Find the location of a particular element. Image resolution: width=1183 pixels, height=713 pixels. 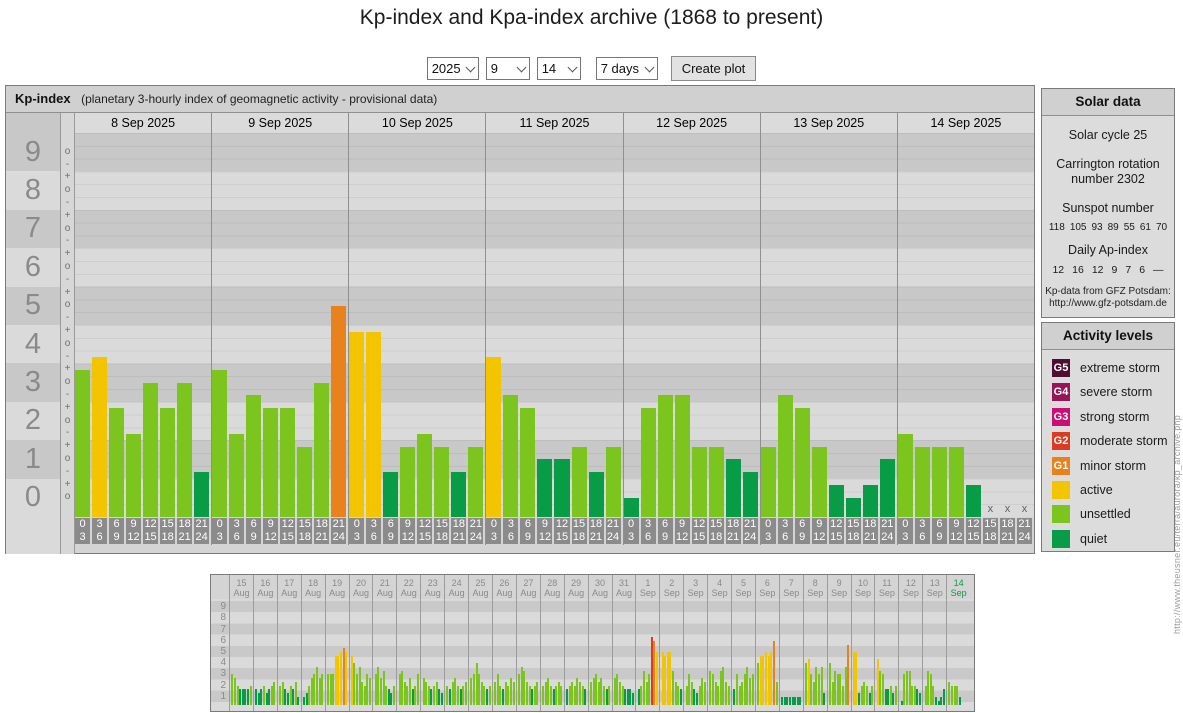

y-axis-label-7: 7 is located at coordinates (33, 229).